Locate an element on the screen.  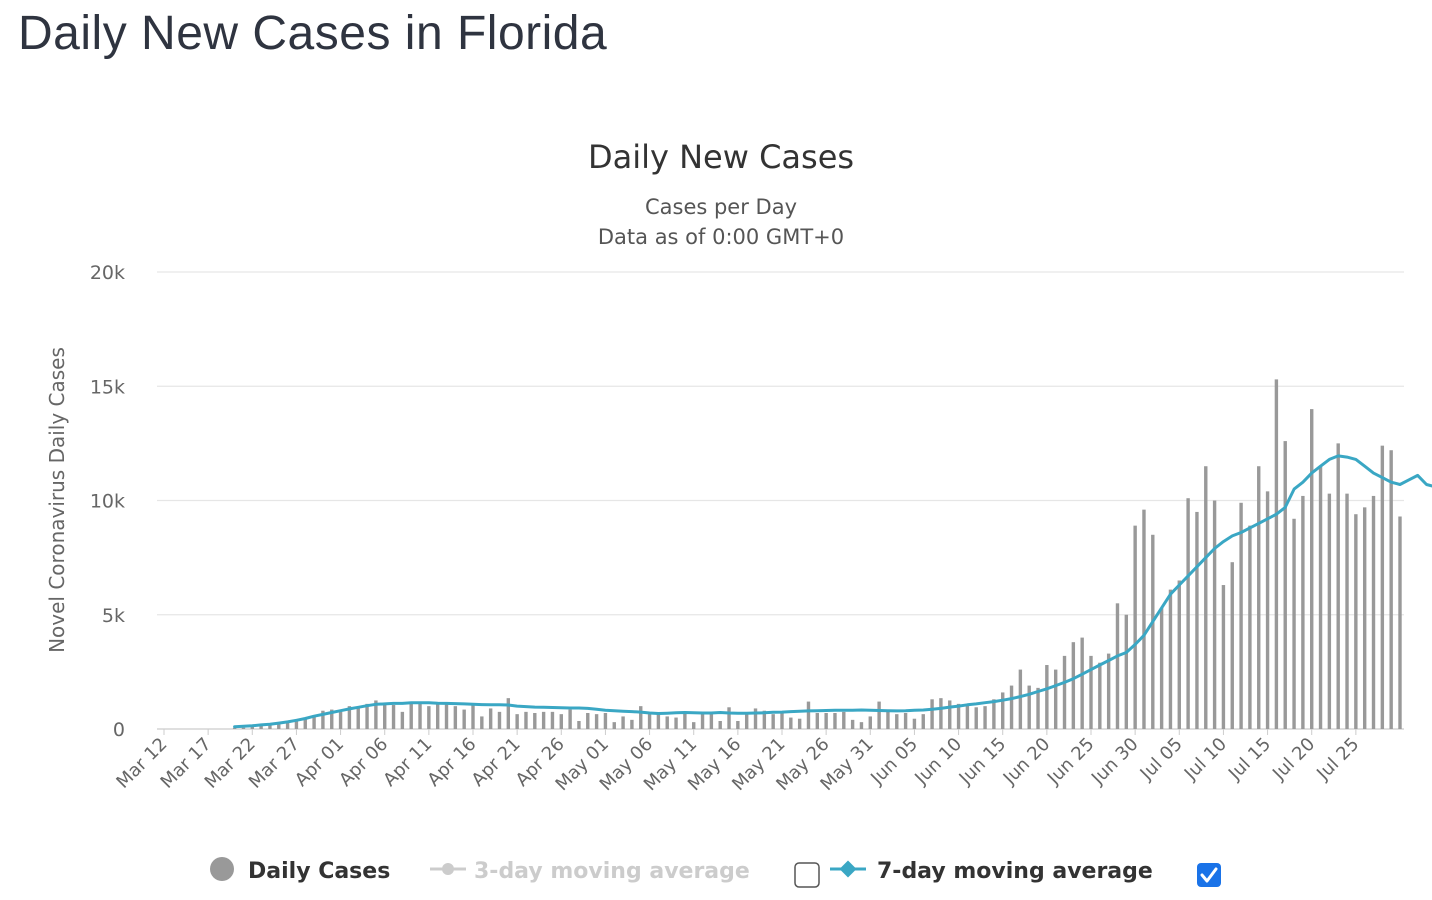
legend-item-7-day-average: 7-day moving average is located at coordinates (991, 871).